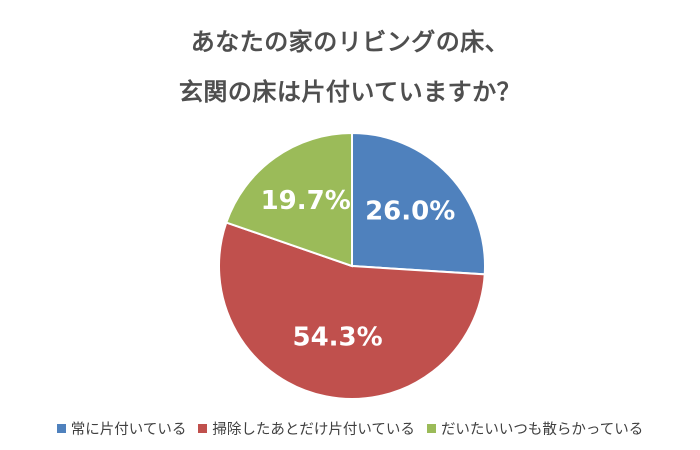  Describe the element at coordinates (410, 211) in the screenshot. I see `pie-slice-label-1: 26.0%` at that location.